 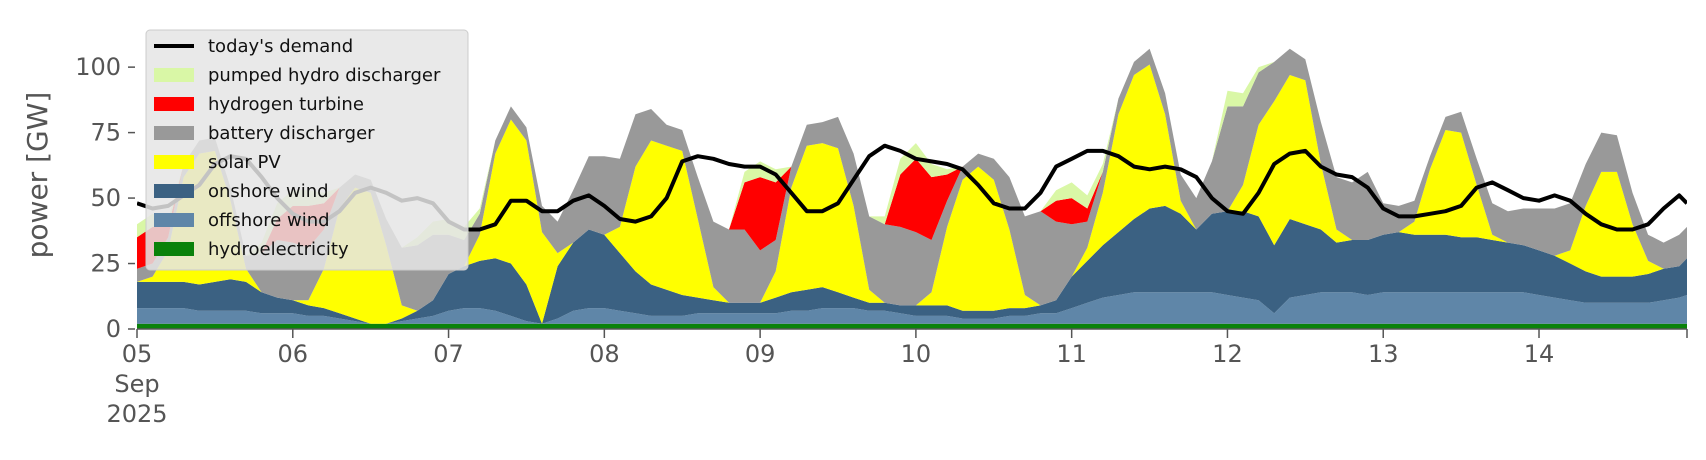 What do you see at coordinates (174, 191) in the screenshot?
I see `legend-swatch-onshore-wind` at bounding box center [174, 191].